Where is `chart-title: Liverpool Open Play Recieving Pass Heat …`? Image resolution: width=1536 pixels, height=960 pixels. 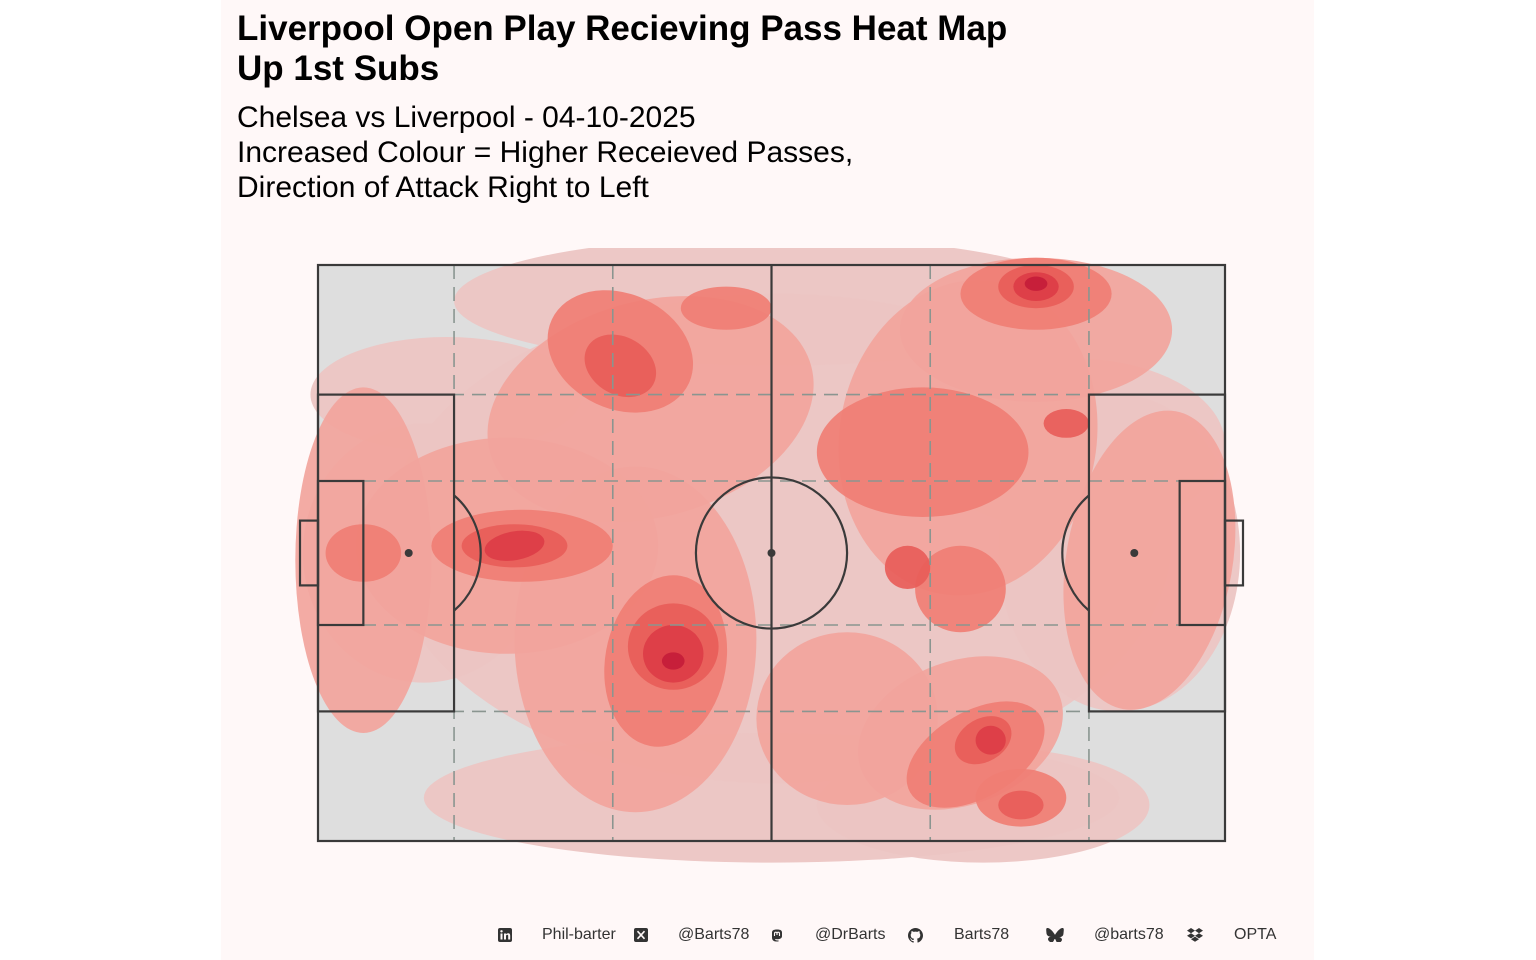 chart-title: Liverpool Open Play Recieving Pass Heat … is located at coordinates (622, 49).